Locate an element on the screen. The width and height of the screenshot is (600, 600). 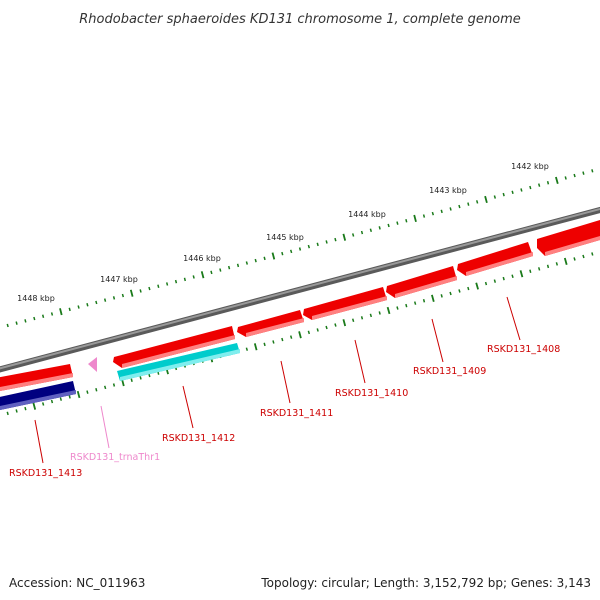
gene-label-RSKD131_1411: RSKD131_1411 is located at coordinates (296, 413).